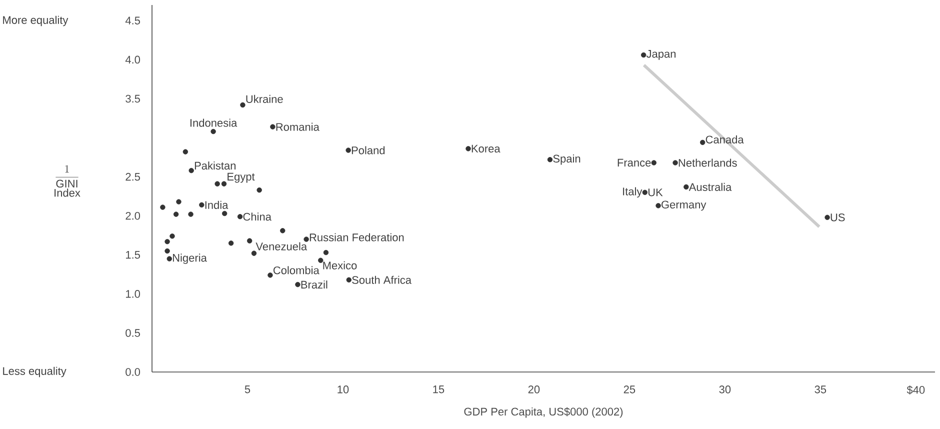 The height and width of the screenshot is (429, 940). Describe the element at coordinates (241, 177) in the screenshot. I see `annotation: Egypt` at that location.